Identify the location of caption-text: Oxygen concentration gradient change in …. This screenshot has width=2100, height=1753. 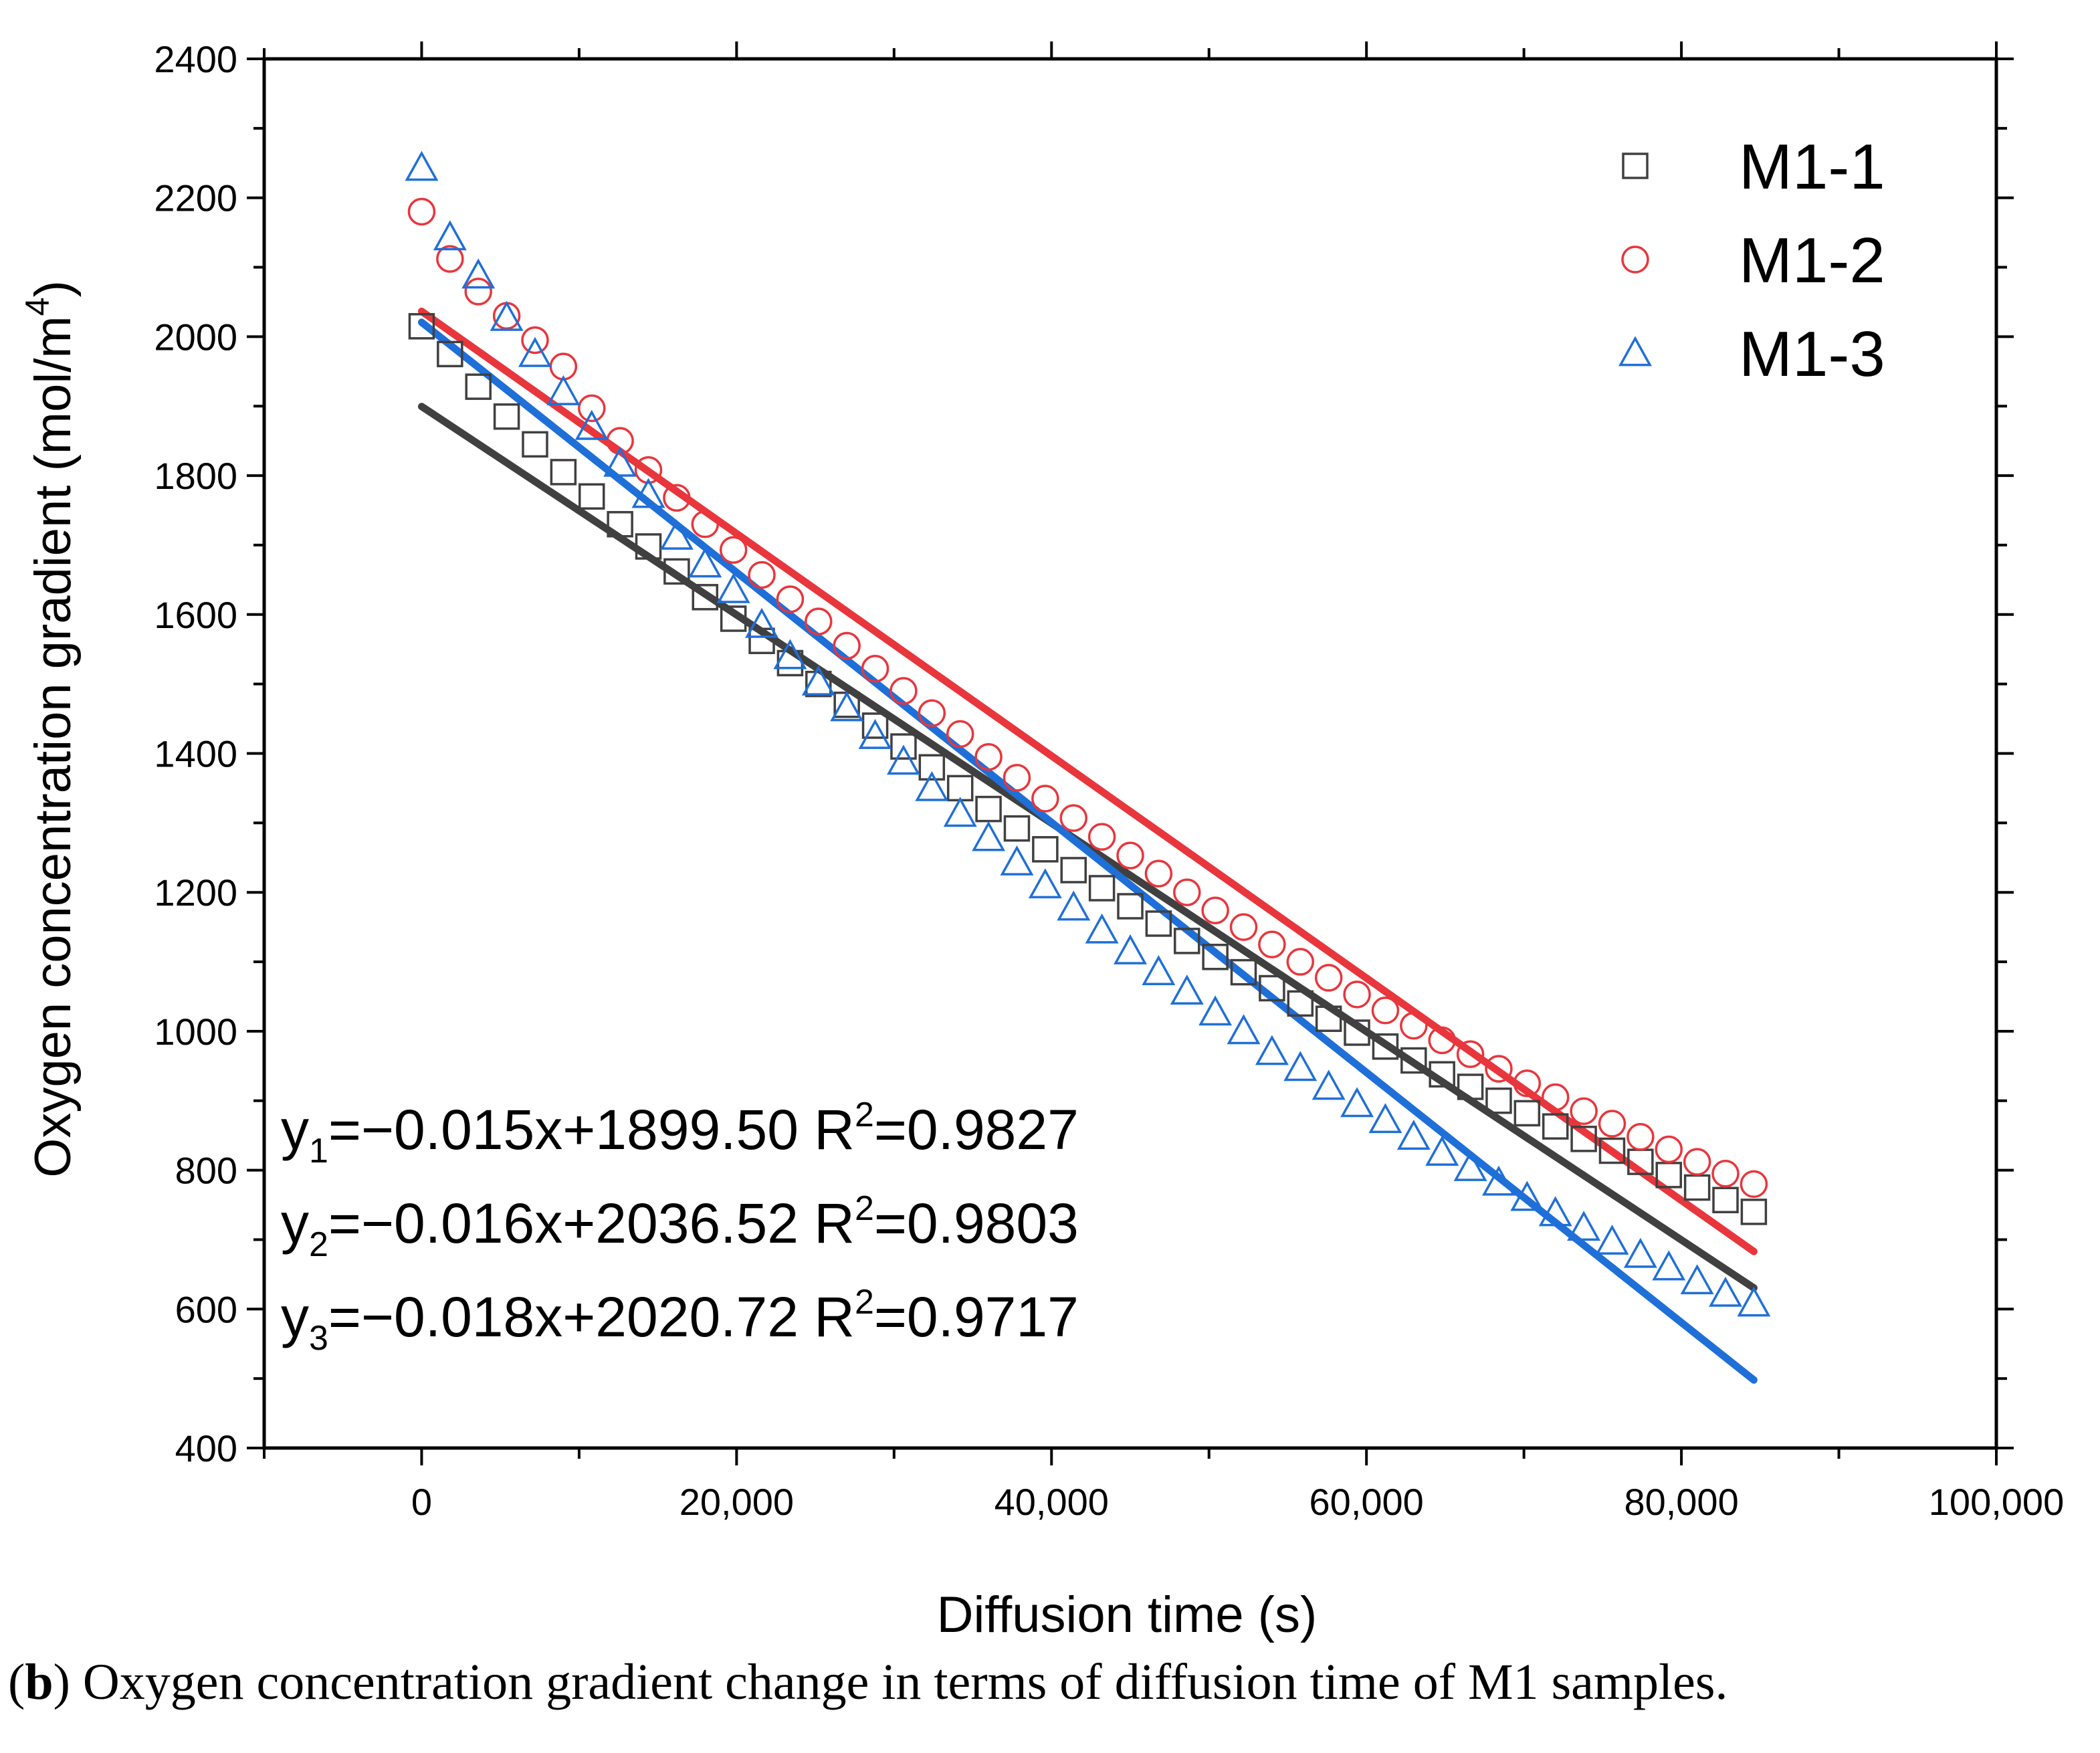
(899, 1682).